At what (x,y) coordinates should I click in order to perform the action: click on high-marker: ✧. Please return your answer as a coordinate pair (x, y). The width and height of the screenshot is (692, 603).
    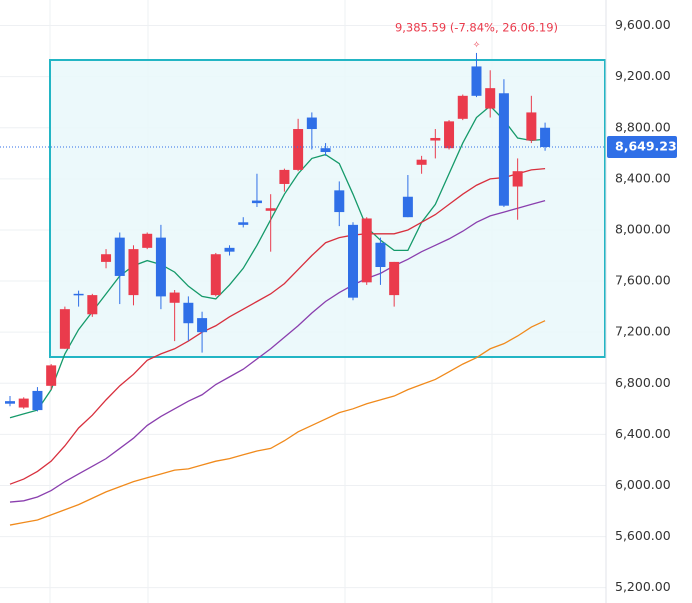
    Looking at the image, I should click on (477, 45).